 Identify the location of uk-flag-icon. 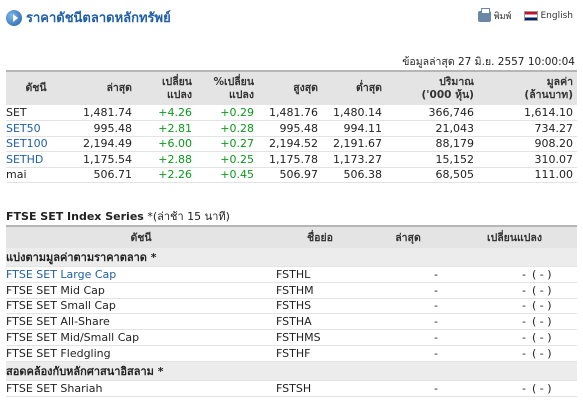
(530, 16).